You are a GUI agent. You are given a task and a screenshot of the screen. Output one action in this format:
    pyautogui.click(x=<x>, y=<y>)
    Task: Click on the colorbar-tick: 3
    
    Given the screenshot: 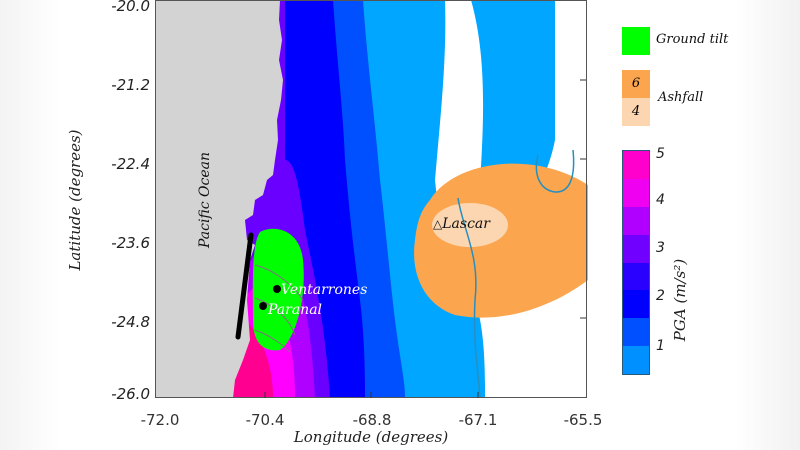 What is the action you would take?
    pyautogui.click(x=660, y=248)
    